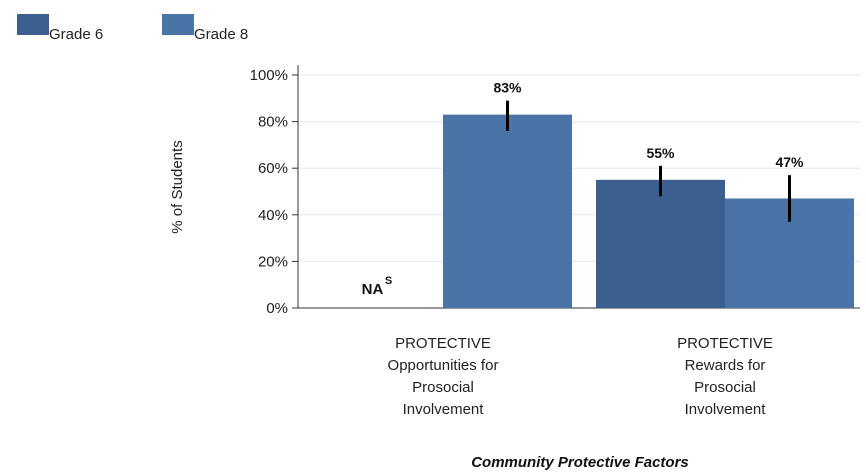  Describe the element at coordinates (789, 162) in the screenshot. I see `data-label: 47%` at that location.